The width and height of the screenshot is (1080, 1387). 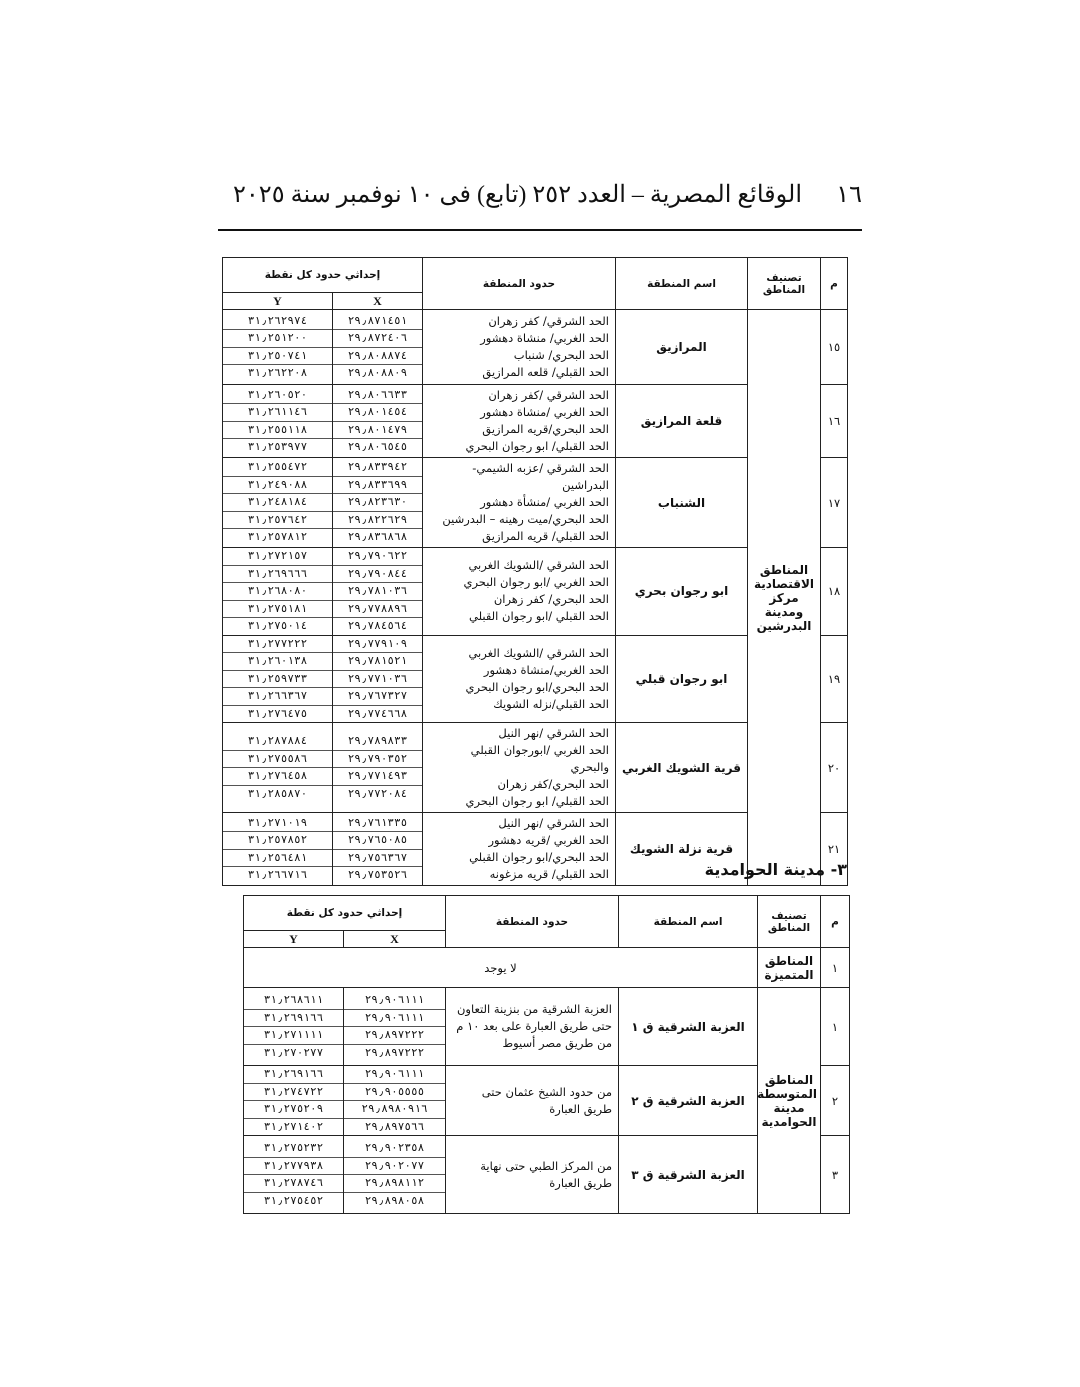 What do you see at coordinates (551, 599) in the screenshot?
I see `bound-line: الحد البحري/ كفر زهران` at bounding box center [551, 599].